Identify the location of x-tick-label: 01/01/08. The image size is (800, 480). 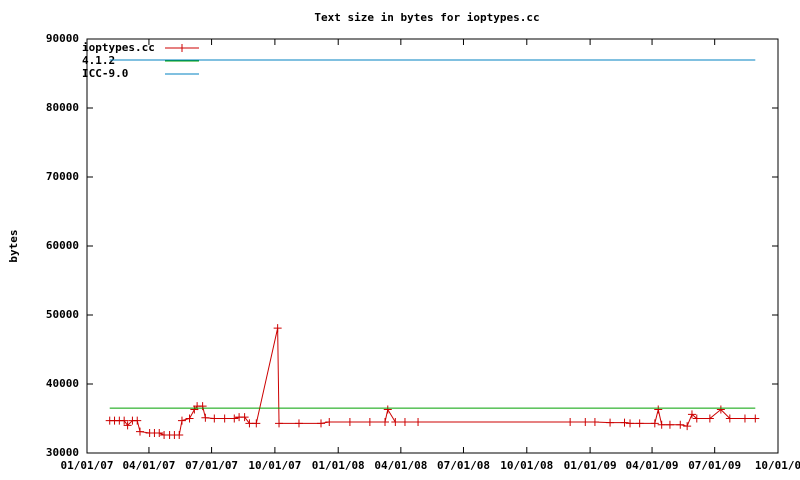
(338, 465).